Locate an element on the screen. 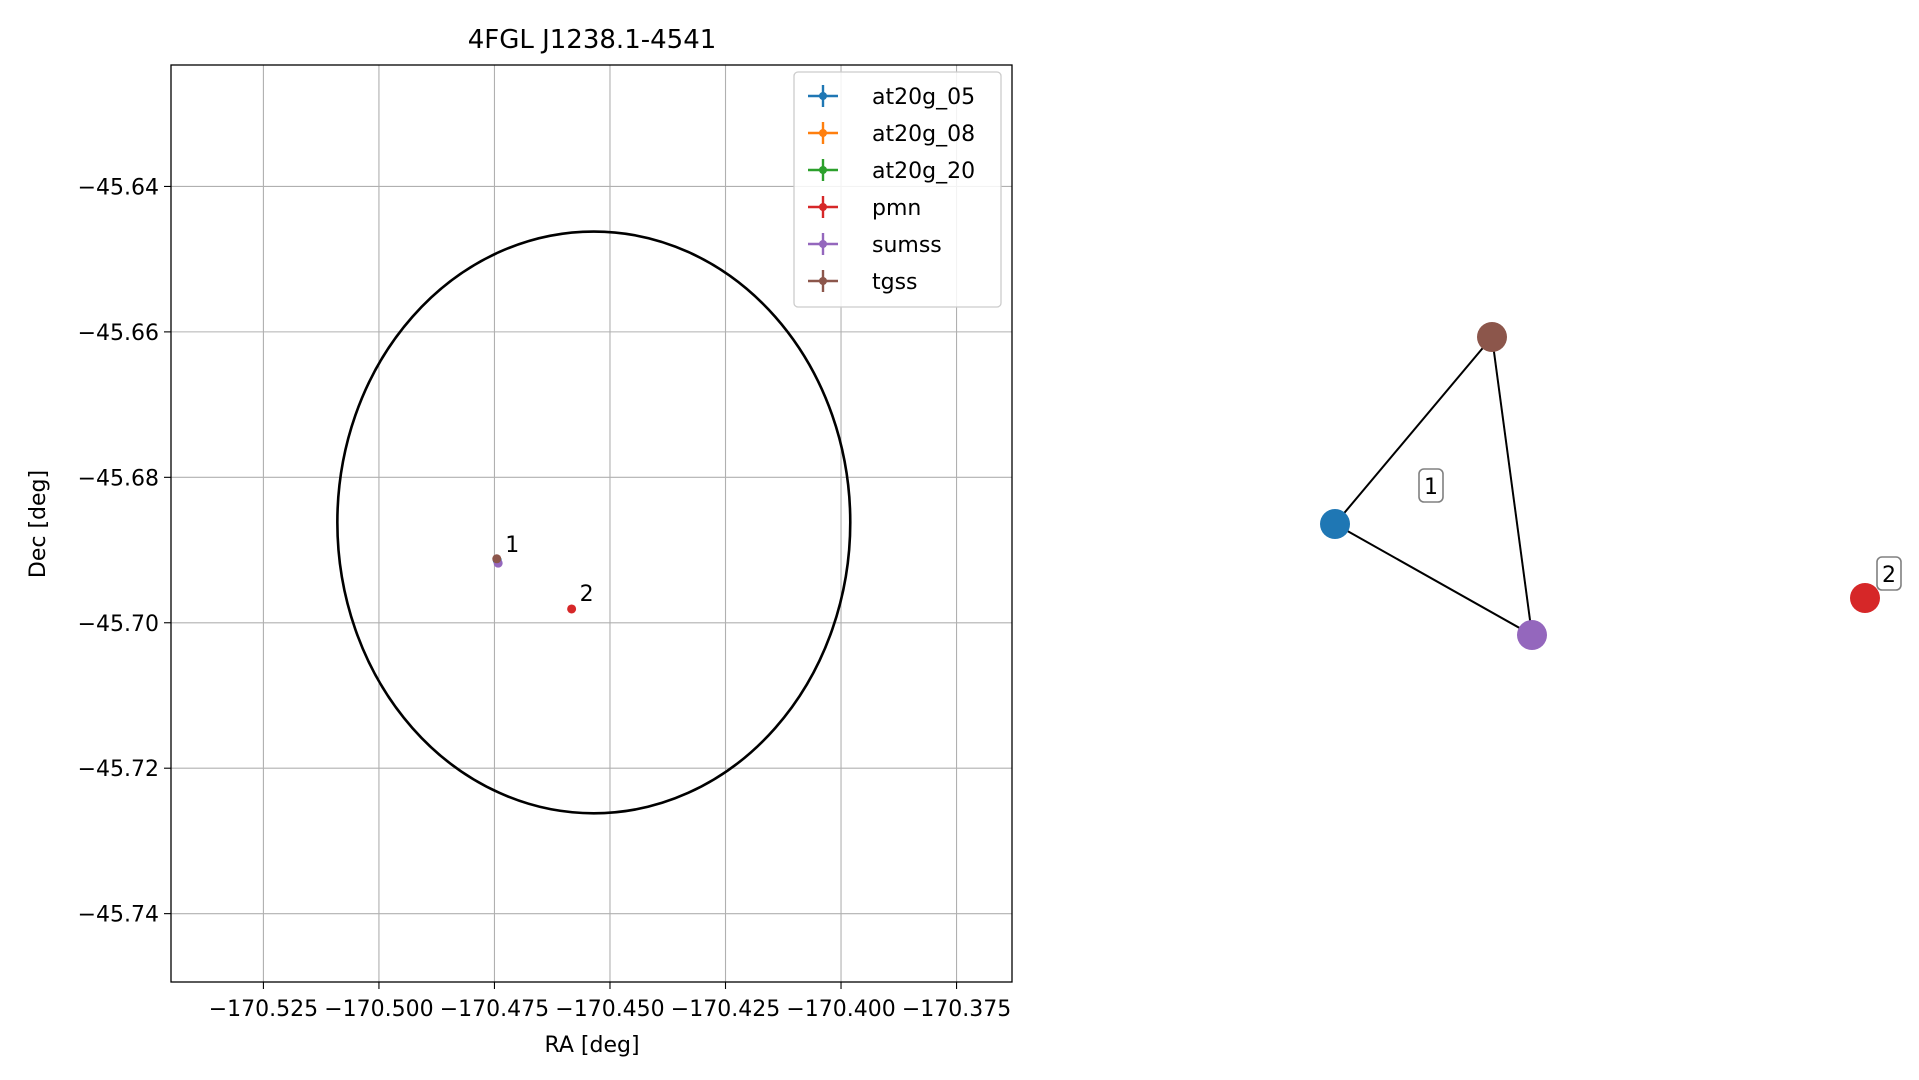 Image resolution: width=1919 pixels, height=1080 pixels. legend-label: sumss is located at coordinates (907, 245).